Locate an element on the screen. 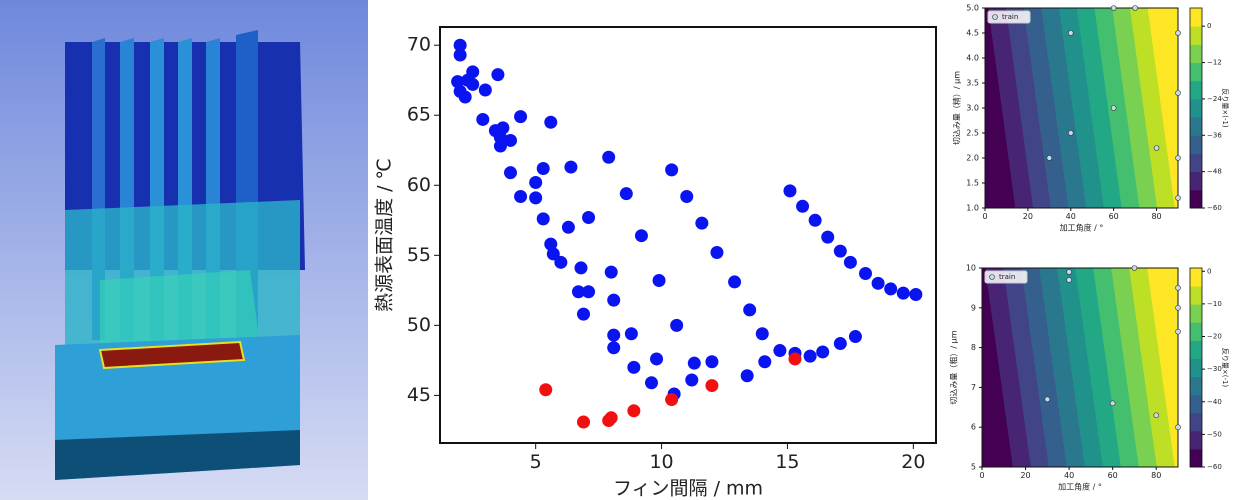  colorbar-tick-label: −30 is located at coordinates (1214, 369).